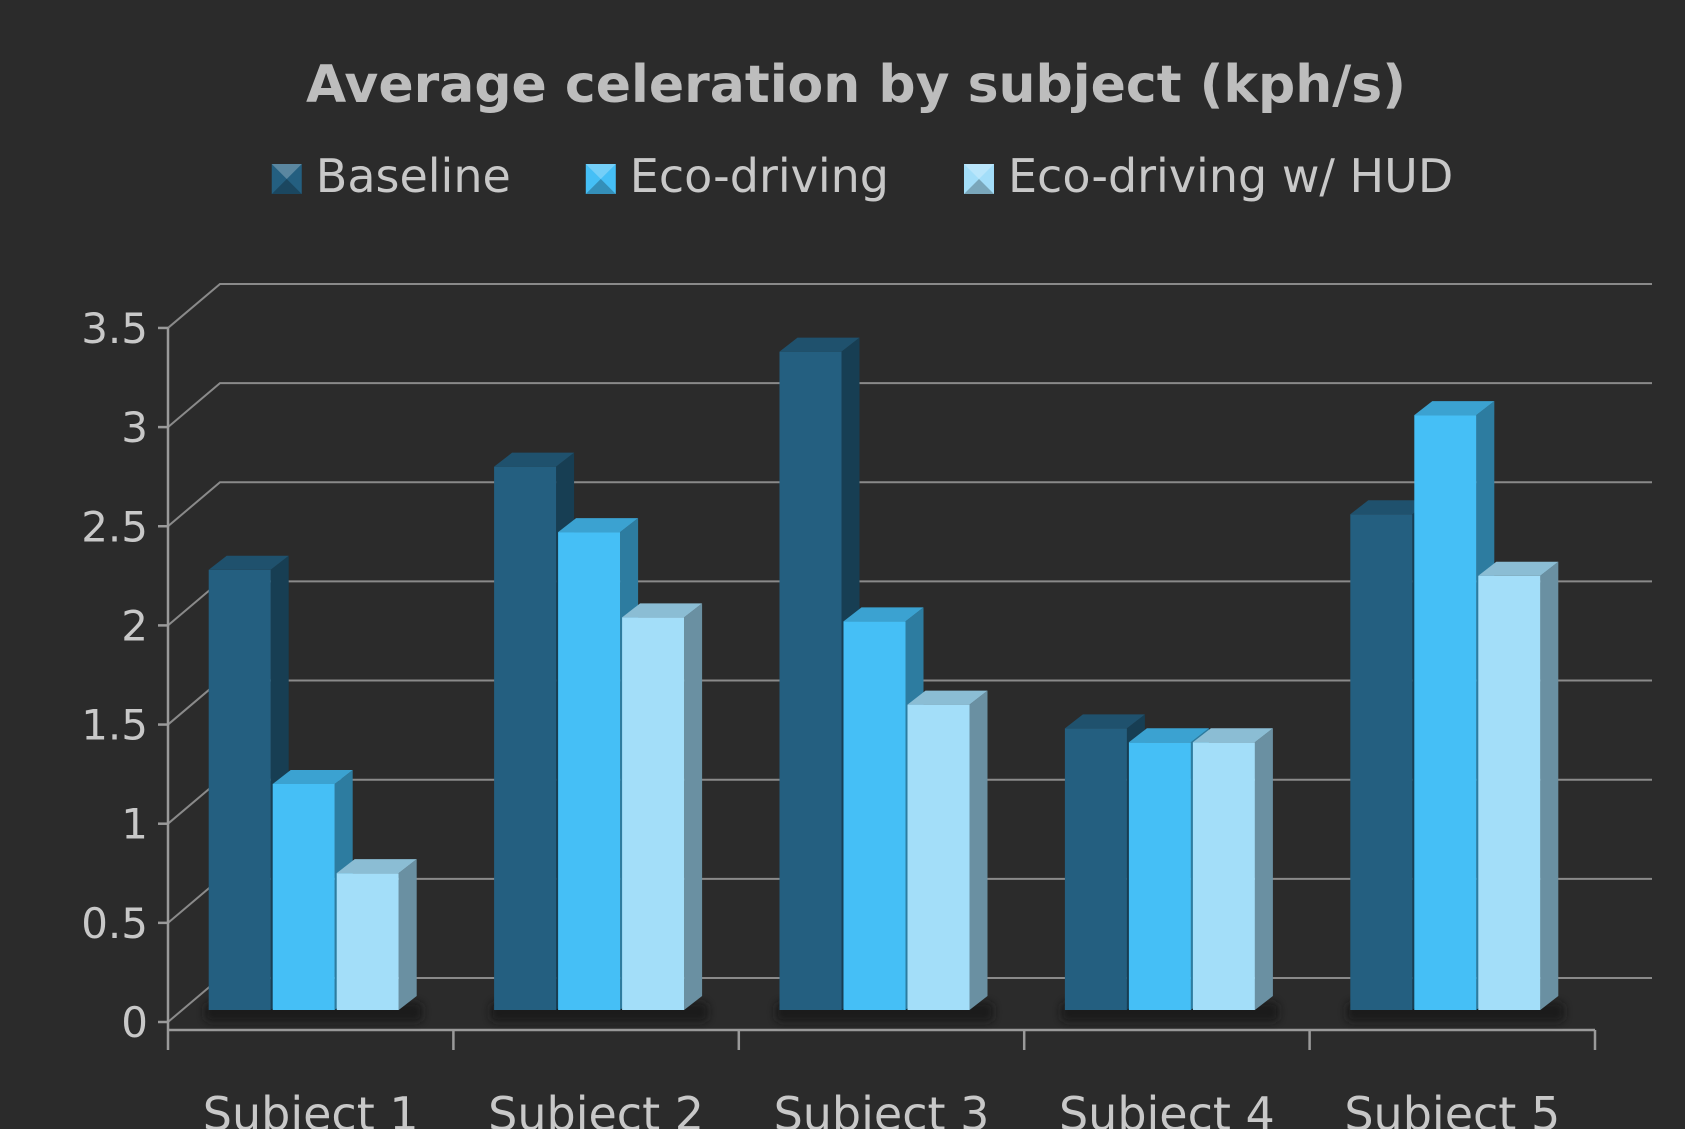 This screenshot has height=1129, width=1685. What do you see at coordinates (596, 1108) in the screenshot?
I see `x-tick-label: Subject 2` at bounding box center [596, 1108].